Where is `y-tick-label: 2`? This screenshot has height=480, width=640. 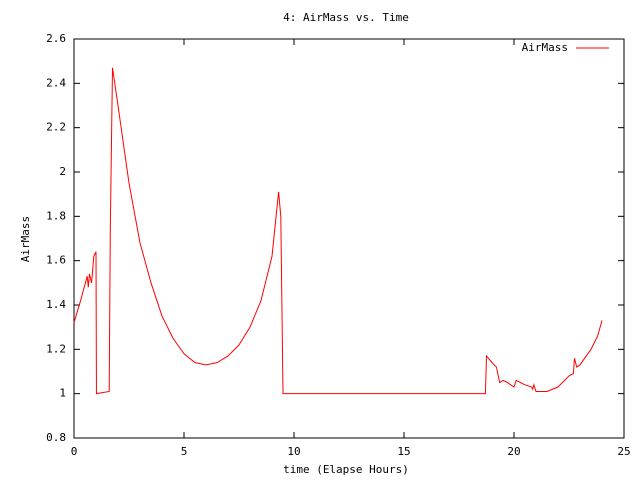
y-tick-label: 2 is located at coordinates (62, 171).